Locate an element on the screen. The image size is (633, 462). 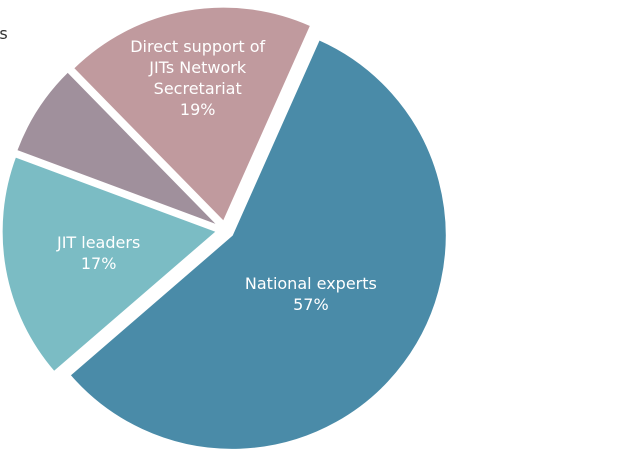
category-label: National experts is located at coordinates (310, 283).